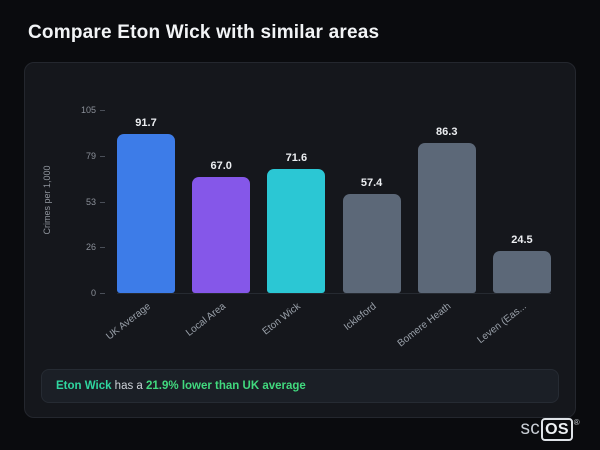 This screenshot has height=450, width=600. Describe the element at coordinates (128, 322) in the screenshot. I see `x-axis-category-label: UK Average` at that location.